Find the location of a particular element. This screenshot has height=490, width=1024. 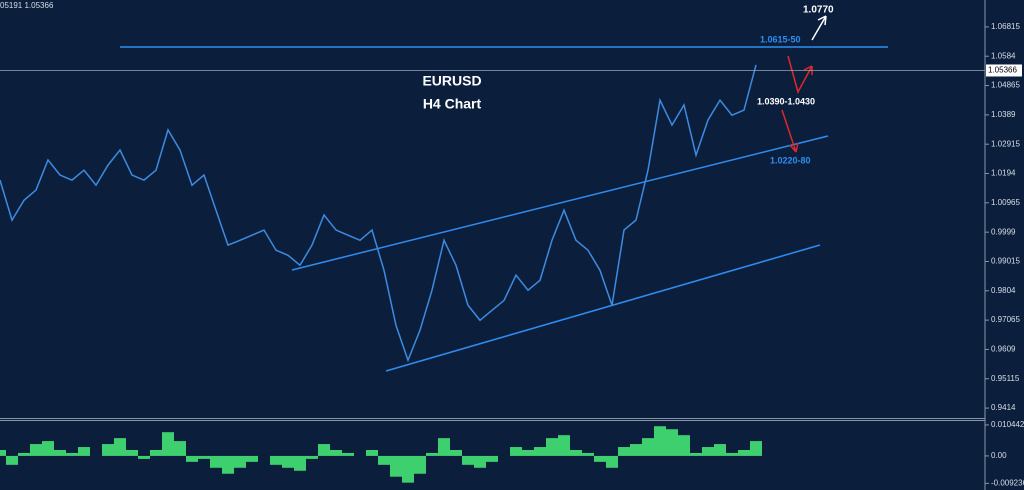

y-tick-label: 1.00965 is located at coordinates (1005, 202).